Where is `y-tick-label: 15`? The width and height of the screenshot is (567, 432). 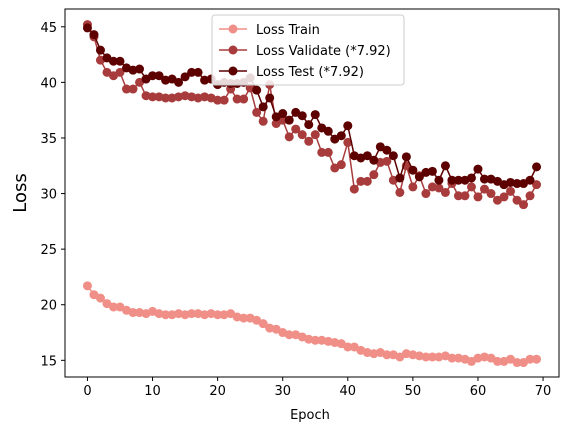
y-tick-label: 15 is located at coordinates (48, 361).